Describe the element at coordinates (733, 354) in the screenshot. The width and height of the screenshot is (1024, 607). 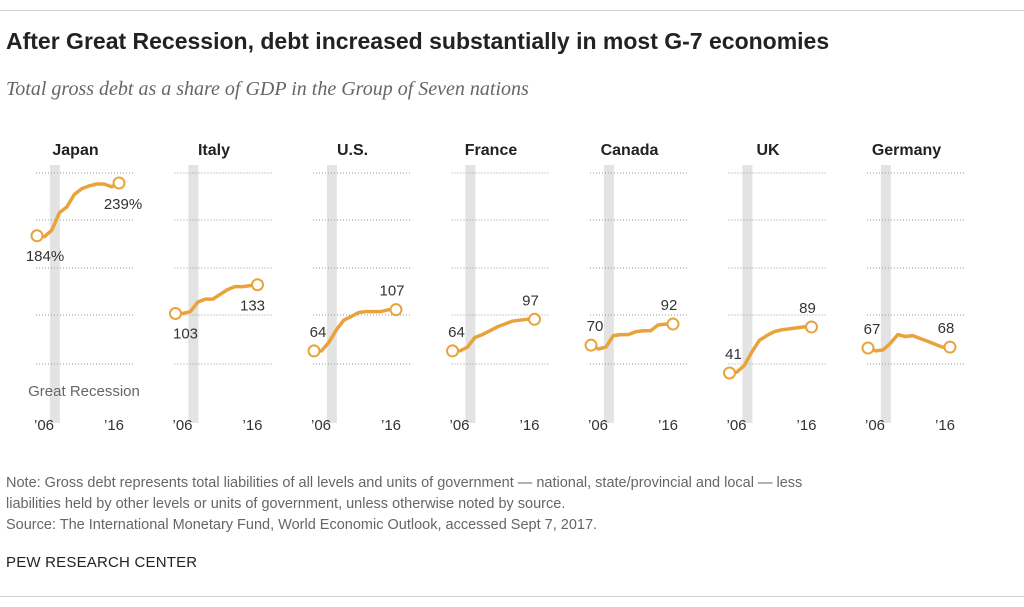
I see `start-label-uk: 41` at that location.